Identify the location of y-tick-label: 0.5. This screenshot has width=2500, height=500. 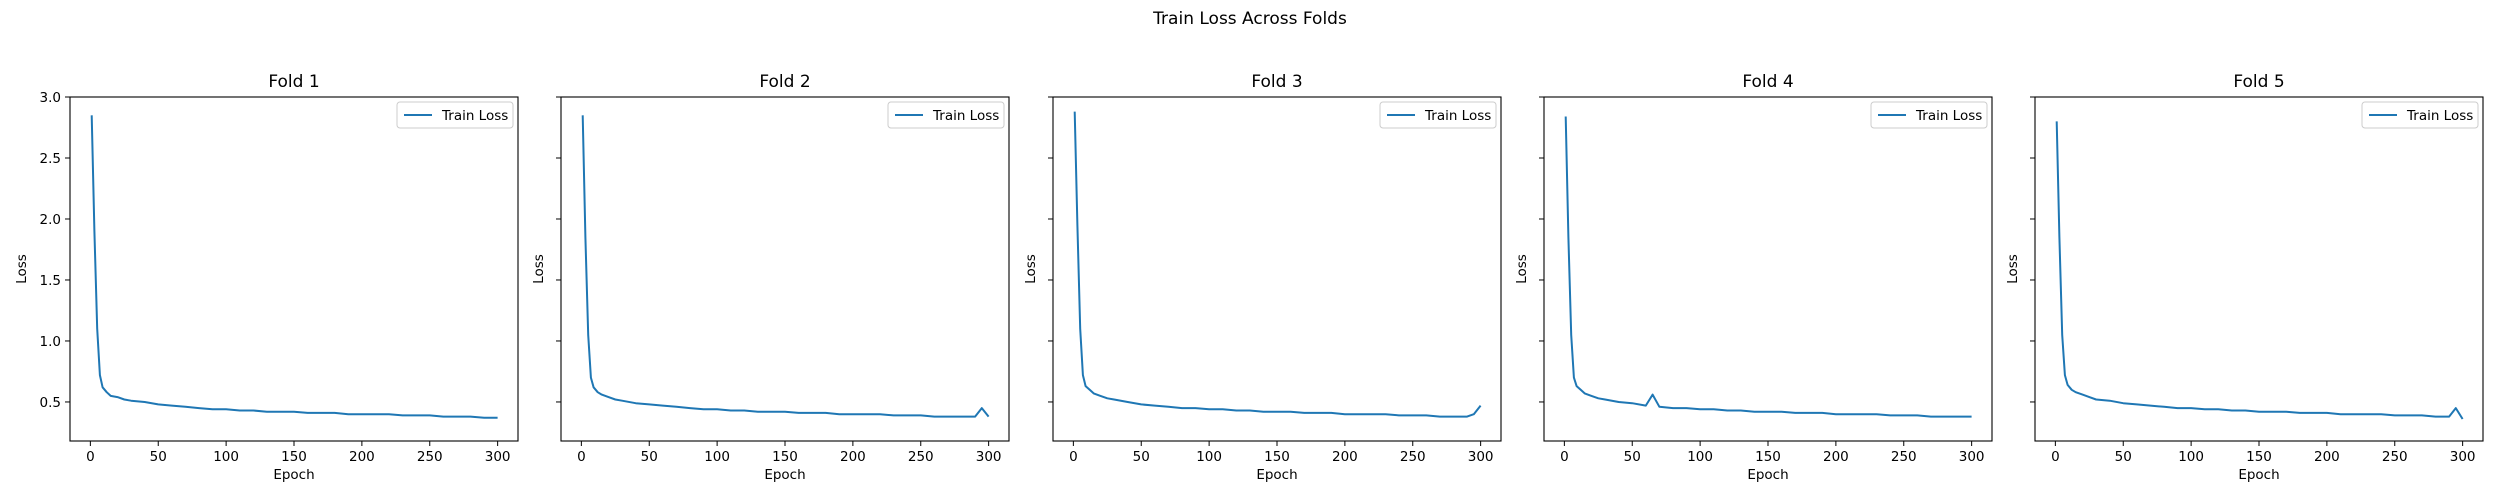
(50, 403).